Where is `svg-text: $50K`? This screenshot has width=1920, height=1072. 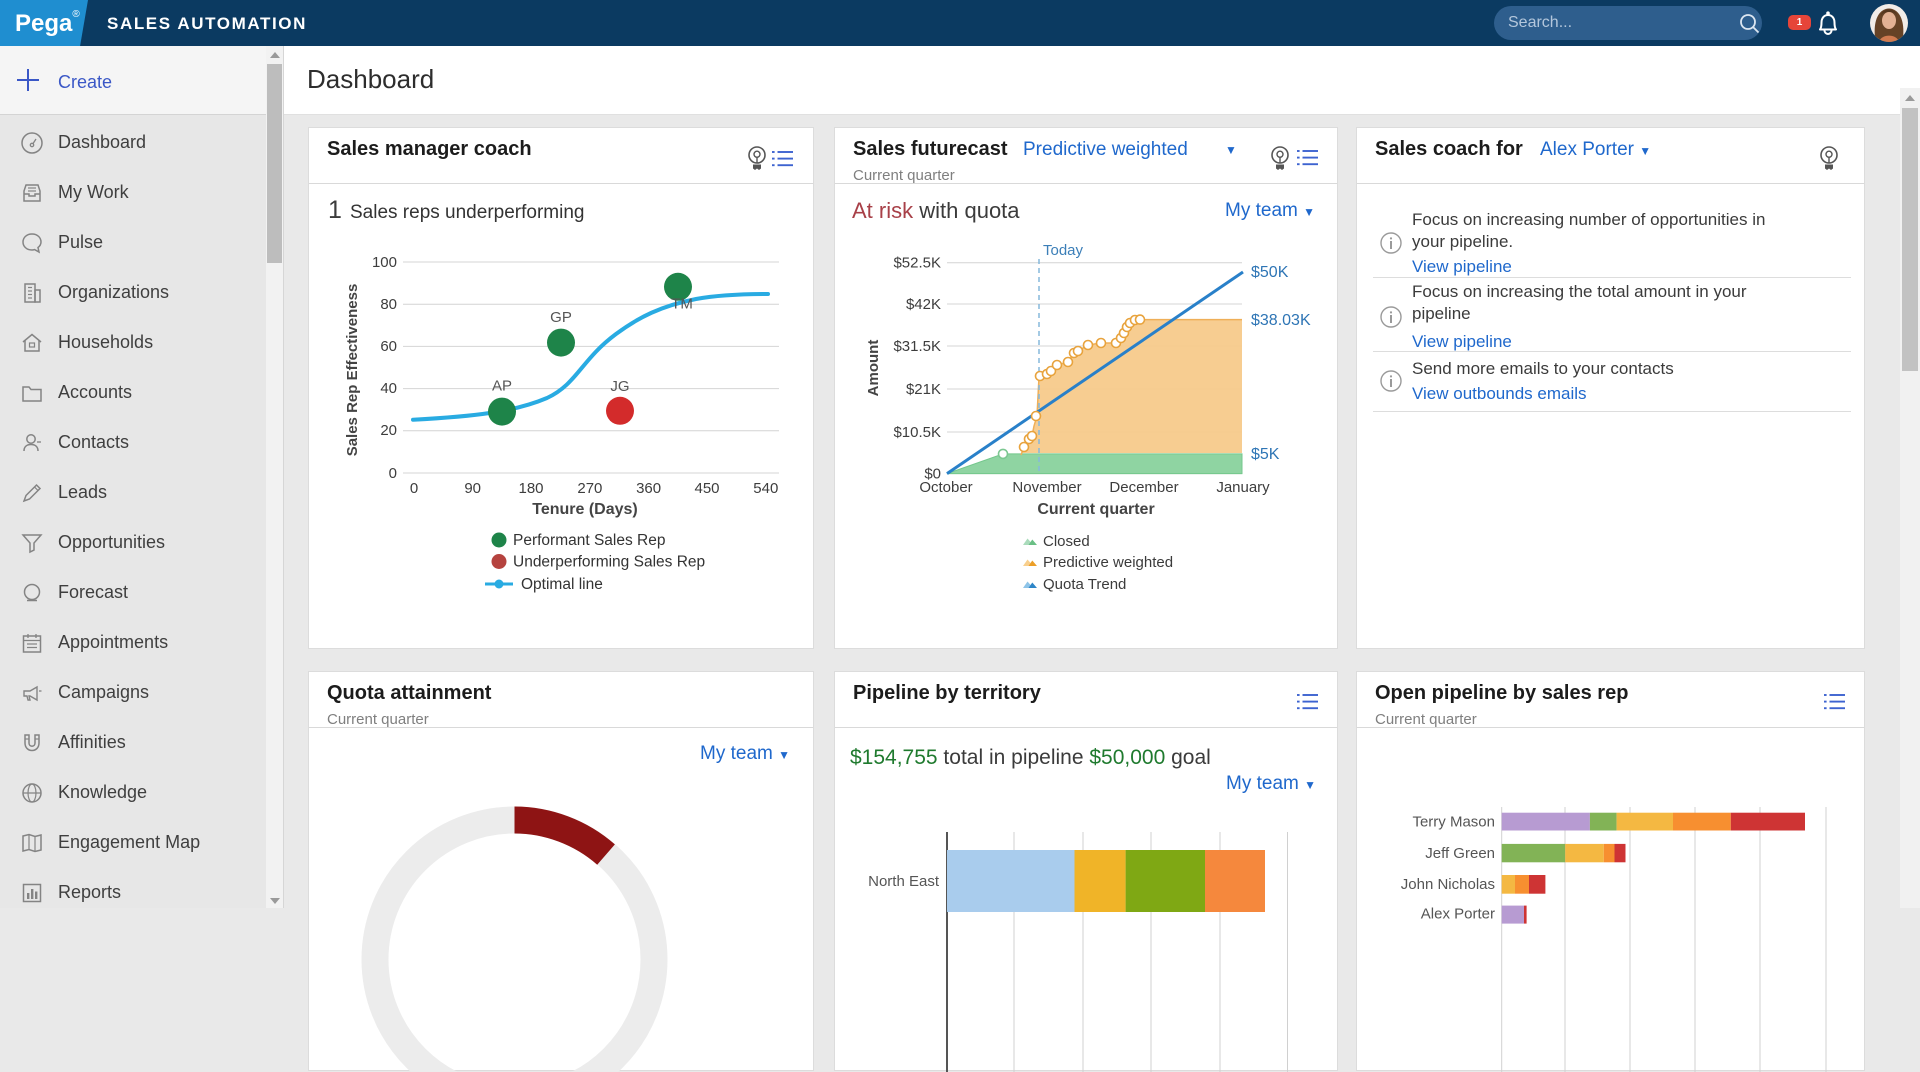
svg-text: $50K is located at coordinates (1270, 272).